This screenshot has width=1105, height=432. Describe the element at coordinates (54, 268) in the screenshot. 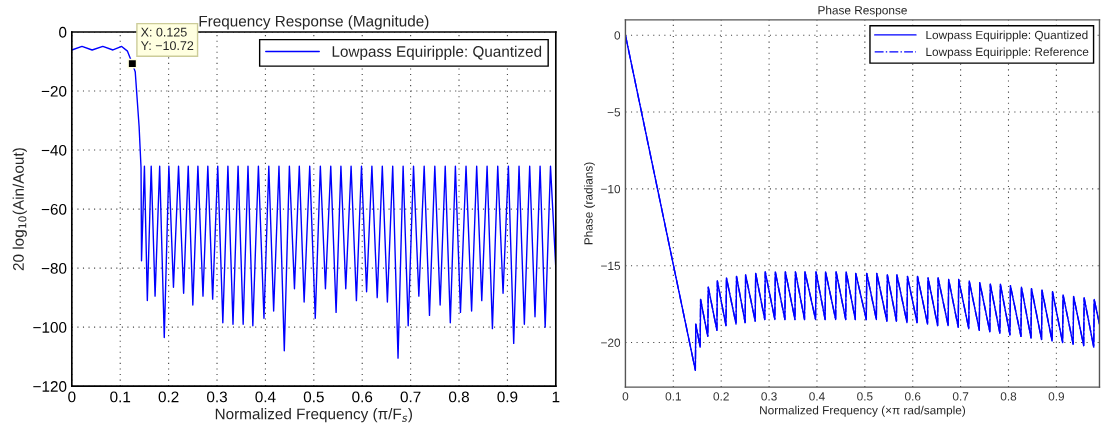

I see `y-tick-label: −80` at that location.